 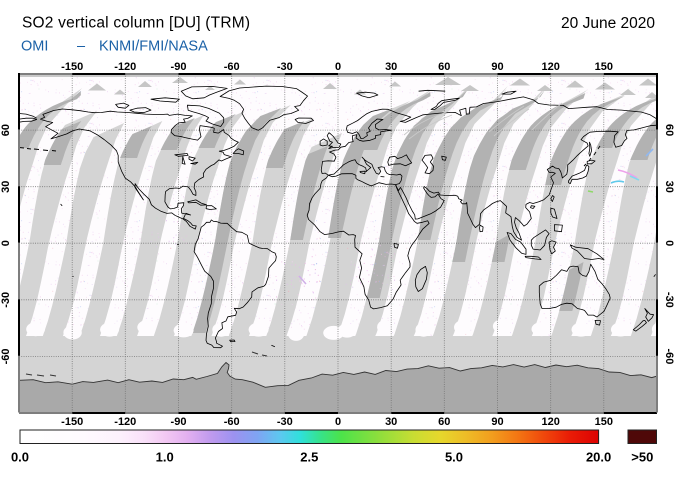 I want to click on svg-text: >50, so click(x=642, y=457).